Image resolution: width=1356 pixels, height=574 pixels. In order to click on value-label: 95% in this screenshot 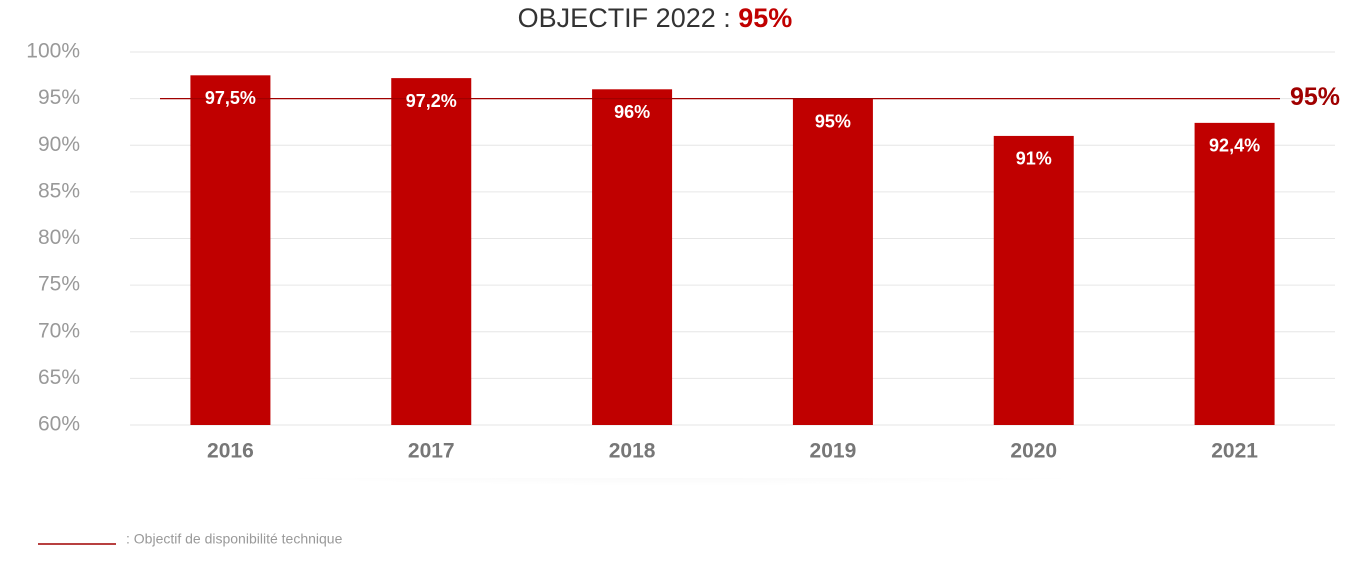, I will do `click(833, 121)`.